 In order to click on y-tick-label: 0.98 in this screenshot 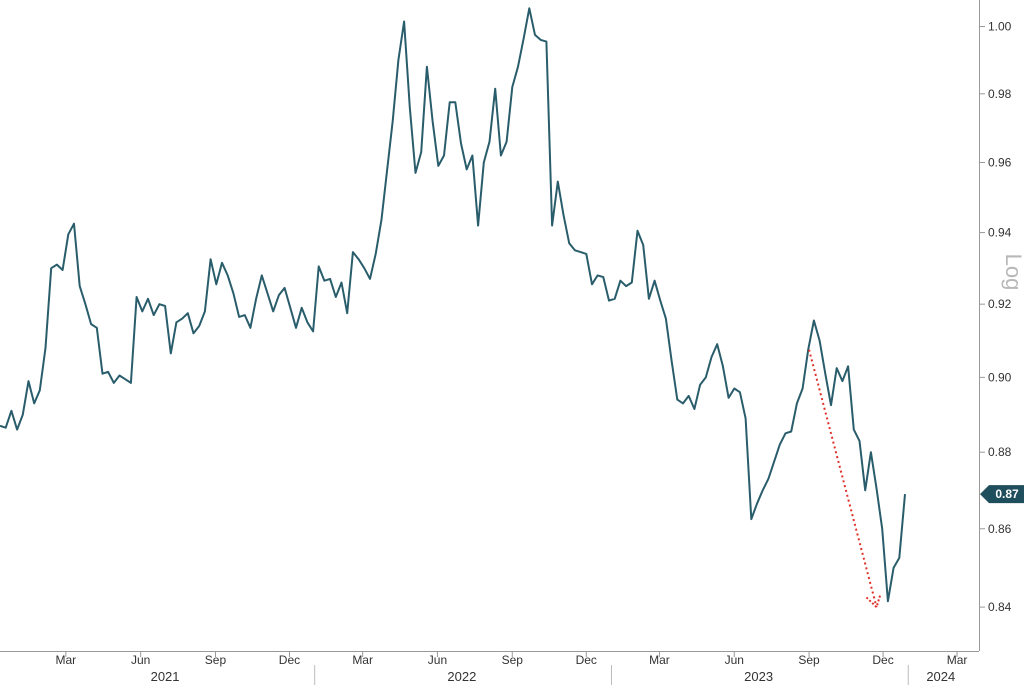, I will do `click(1000, 94)`.